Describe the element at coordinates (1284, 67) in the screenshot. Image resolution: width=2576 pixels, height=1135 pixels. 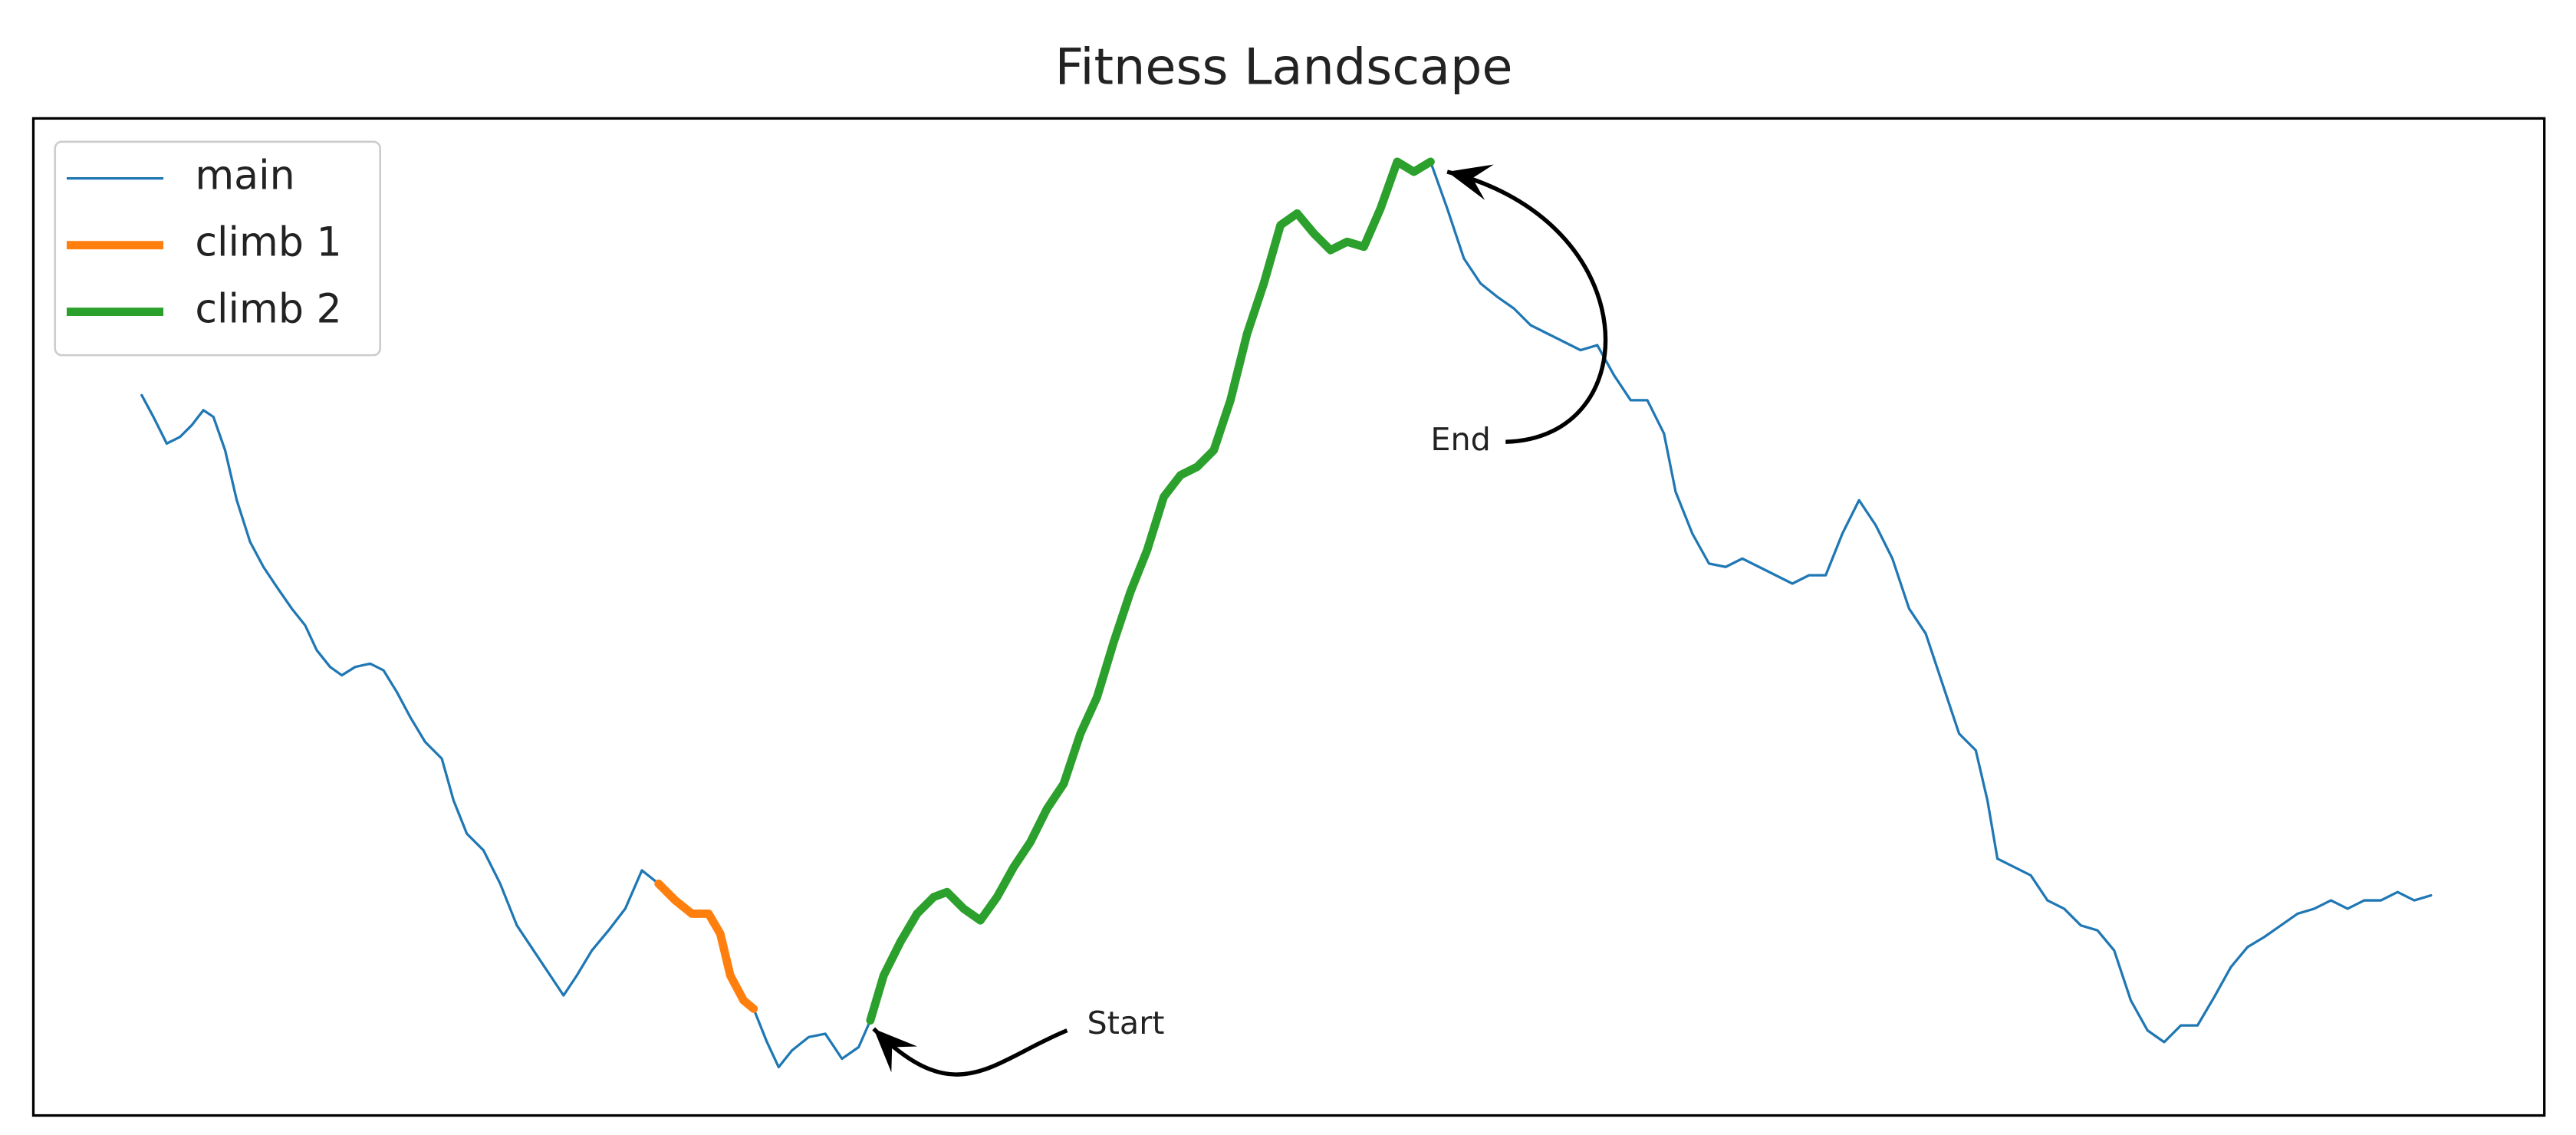
I see `chart-title: Fitness Landscape` at that location.